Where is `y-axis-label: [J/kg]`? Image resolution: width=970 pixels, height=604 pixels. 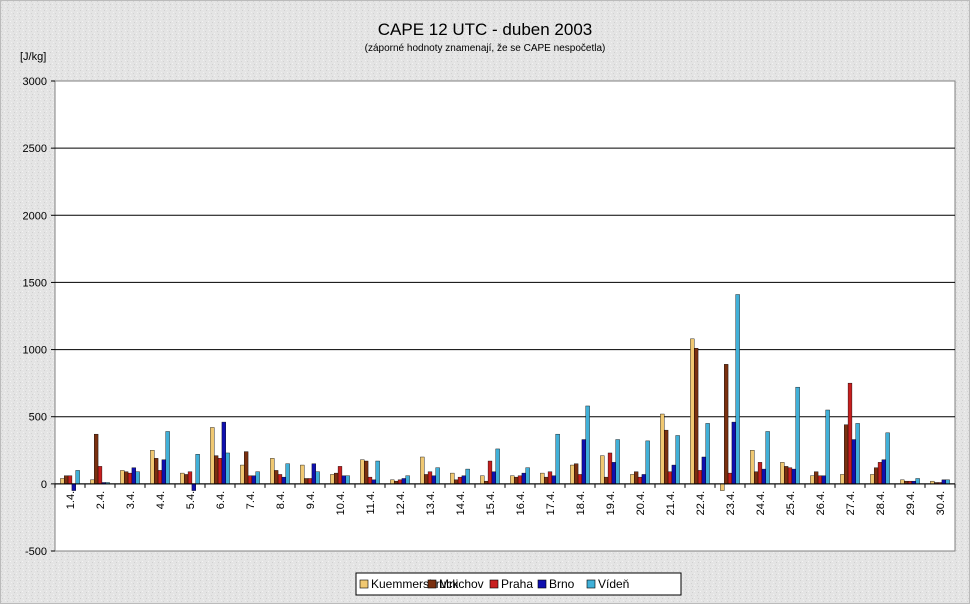 y-axis-label: [J/kg] is located at coordinates (33, 57).